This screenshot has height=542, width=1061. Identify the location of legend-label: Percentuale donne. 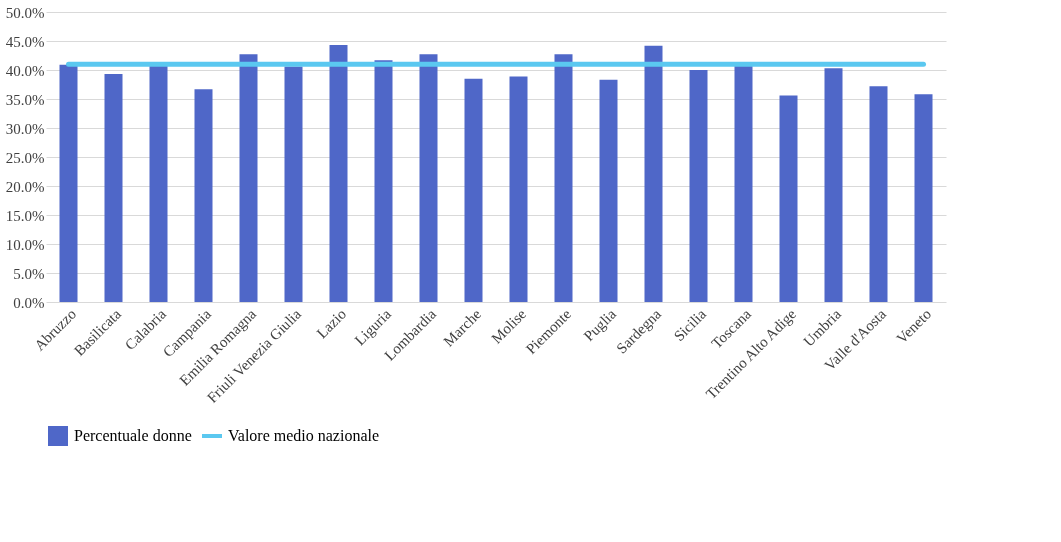
(133, 435).